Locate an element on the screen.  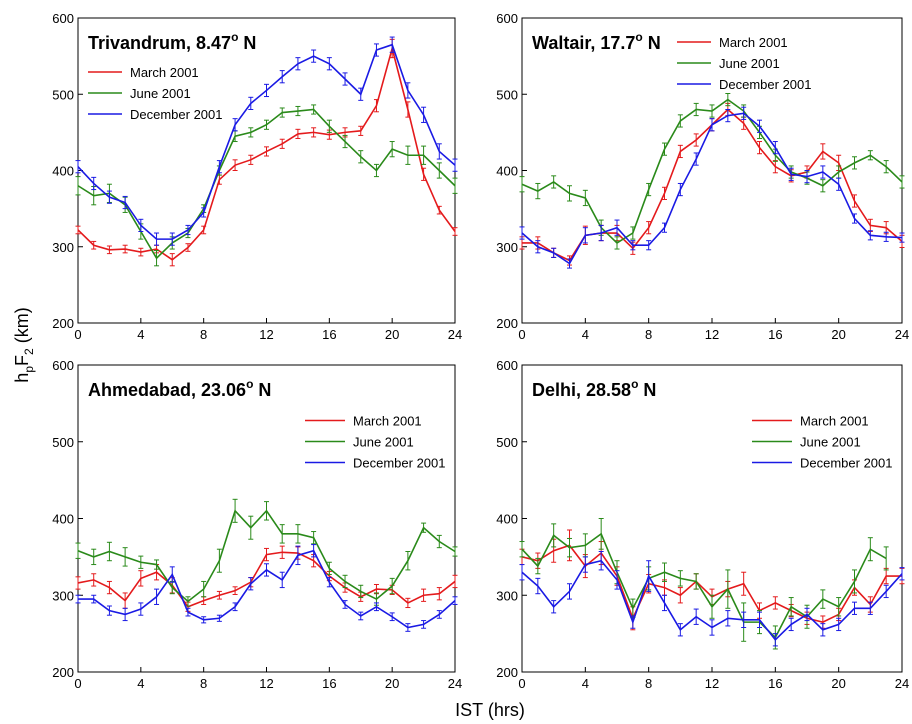
y-label-sub: p is located at coordinates (29, 369).